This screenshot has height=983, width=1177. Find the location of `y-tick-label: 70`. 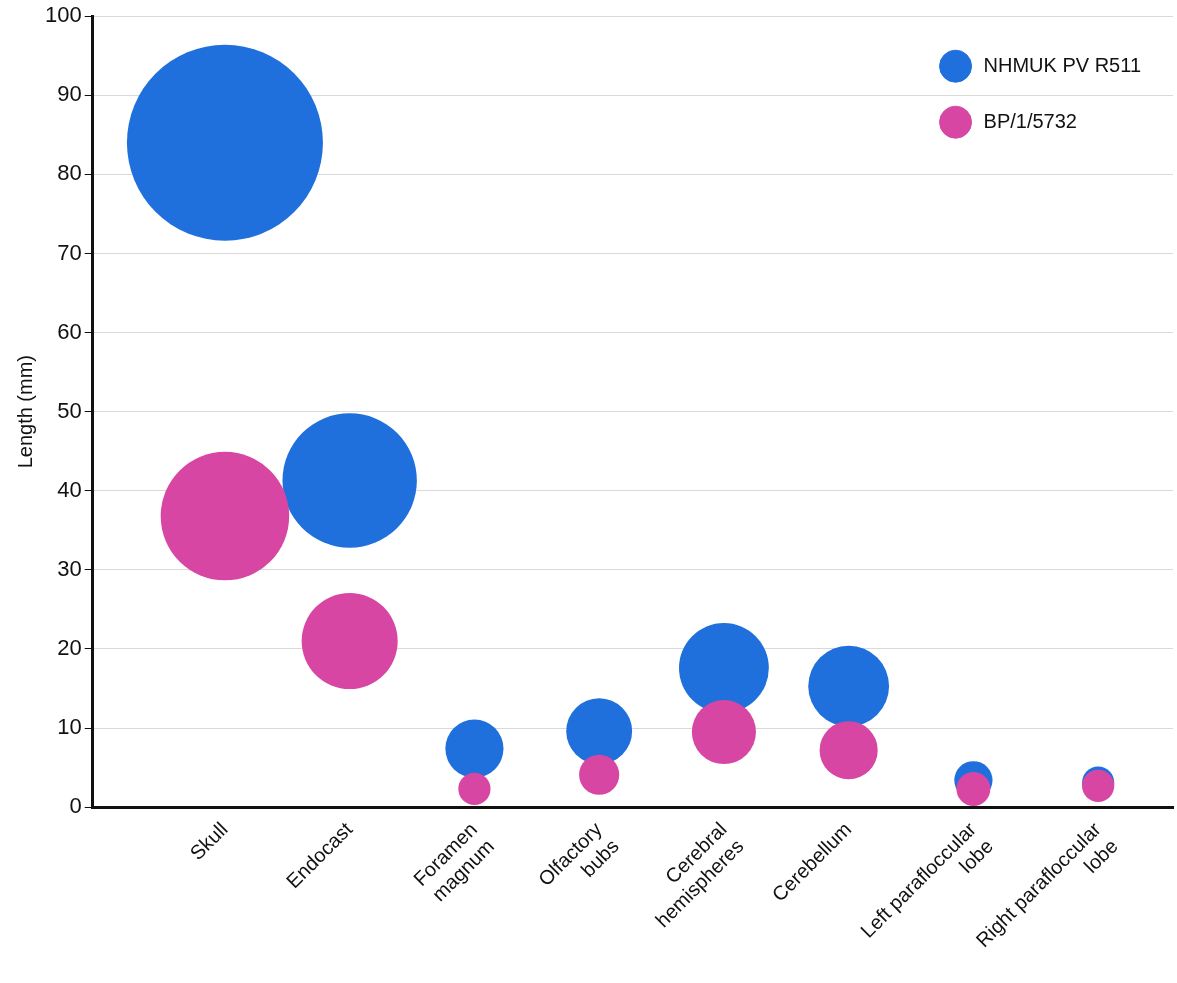

y-tick-label: 70 is located at coordinates (69, 252).